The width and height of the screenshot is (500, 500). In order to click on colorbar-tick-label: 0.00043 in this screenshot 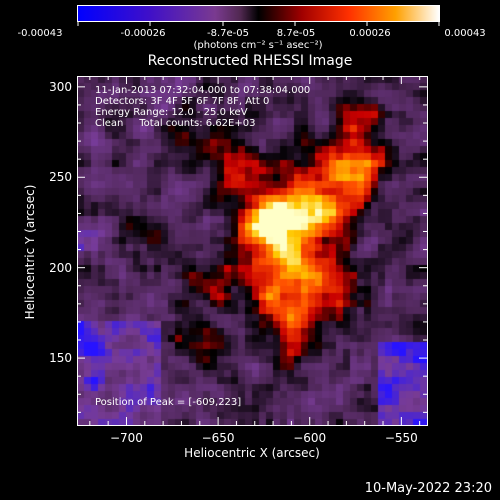, I will do `click(465, 33)`.